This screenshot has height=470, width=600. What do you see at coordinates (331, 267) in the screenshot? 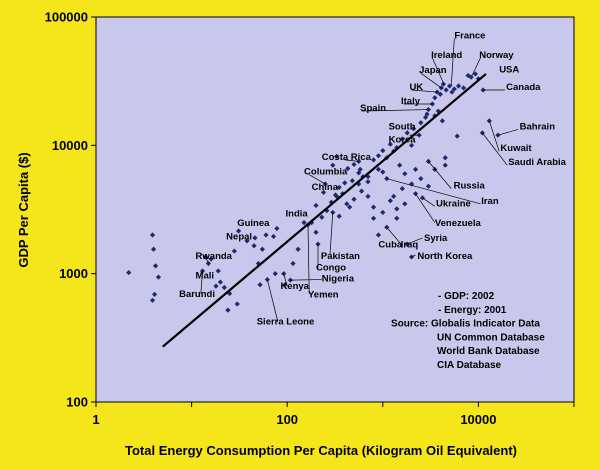
I see `country-label: Congo` at bounding box center [331, 267].